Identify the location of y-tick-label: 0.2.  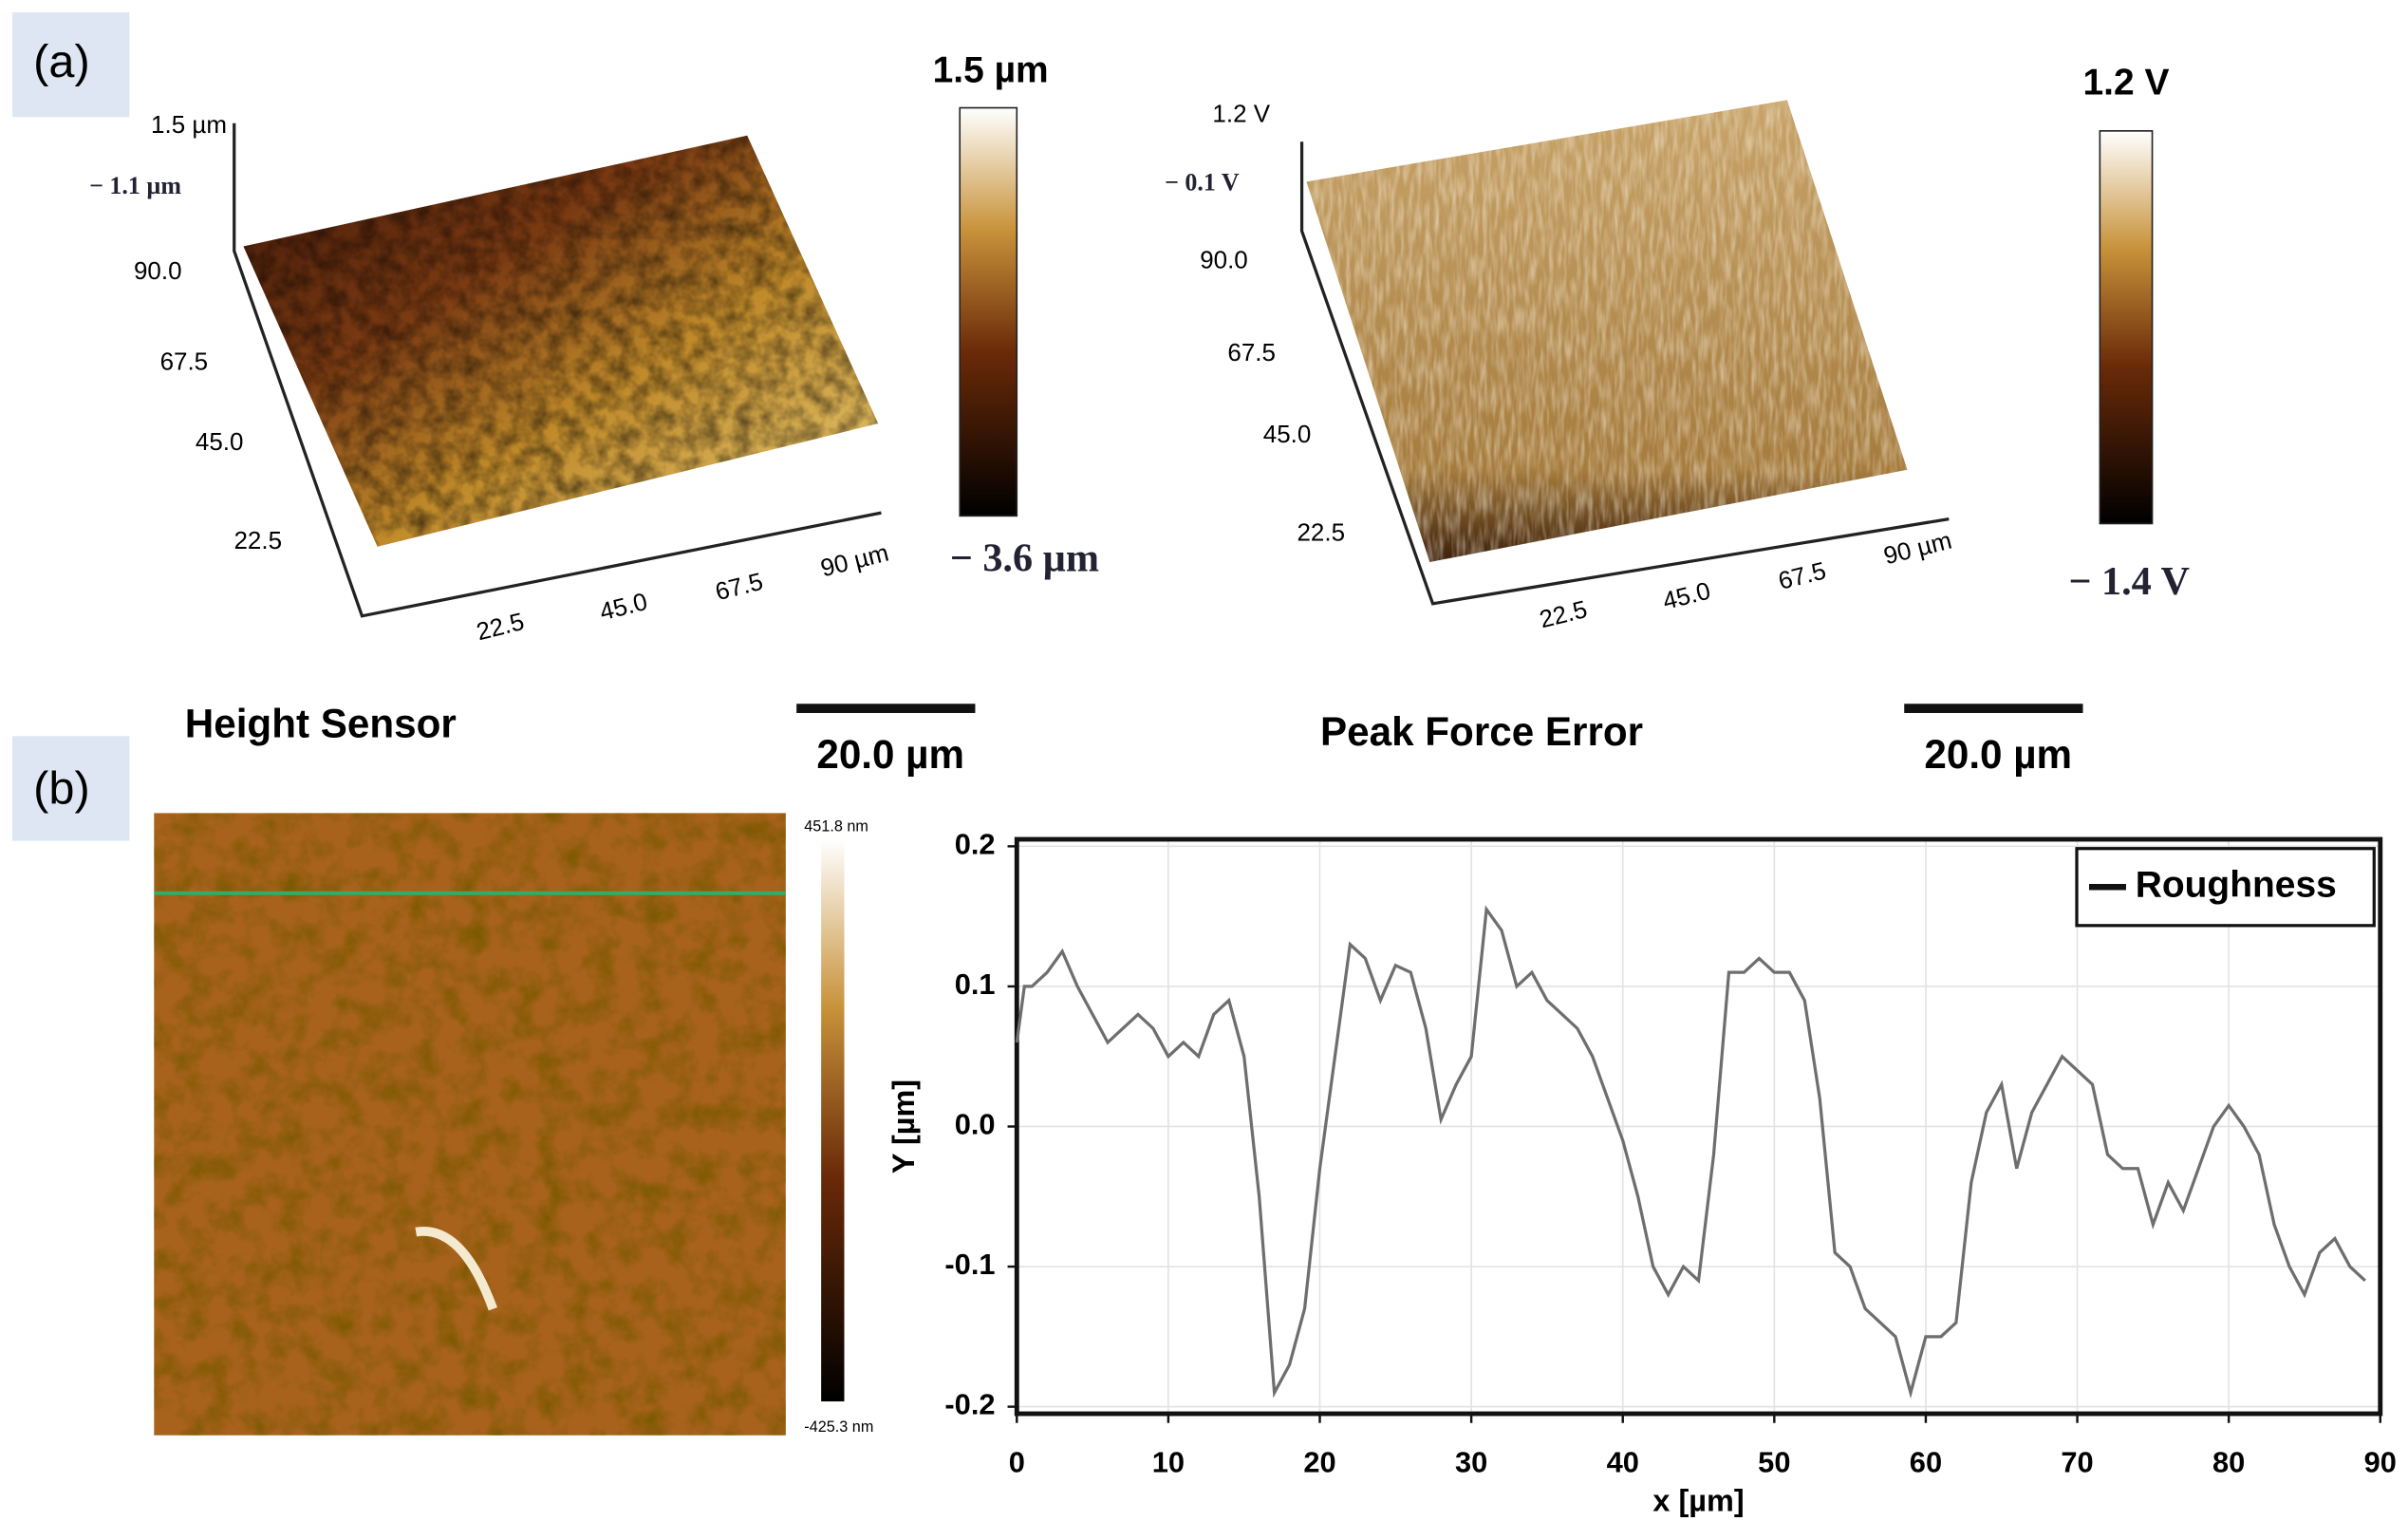
(976, 845).